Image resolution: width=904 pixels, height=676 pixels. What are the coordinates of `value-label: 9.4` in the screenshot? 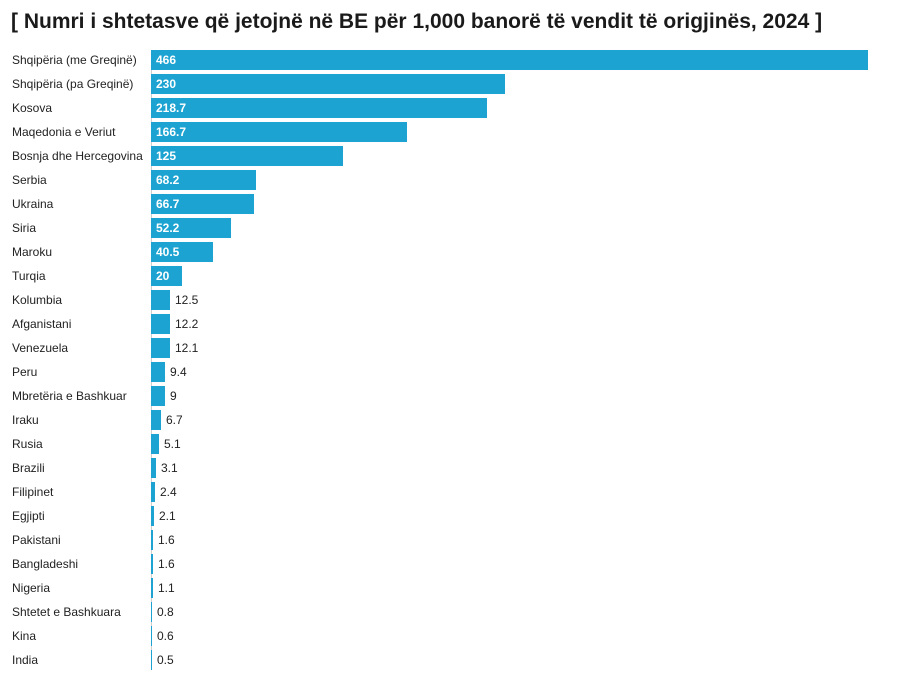 It's located at (178, 372).